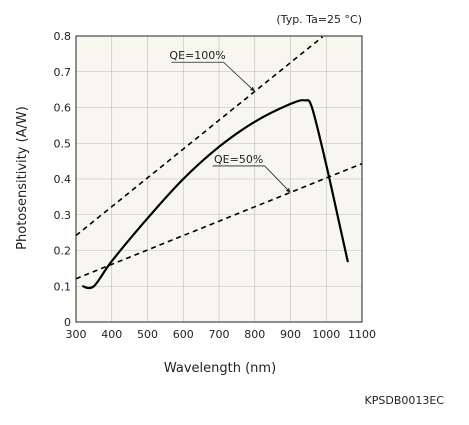  What do you see at coordinates (63, 215) in the screenshot?
I see `y-tick-label: 0.3` at bounding box center [63, 215].